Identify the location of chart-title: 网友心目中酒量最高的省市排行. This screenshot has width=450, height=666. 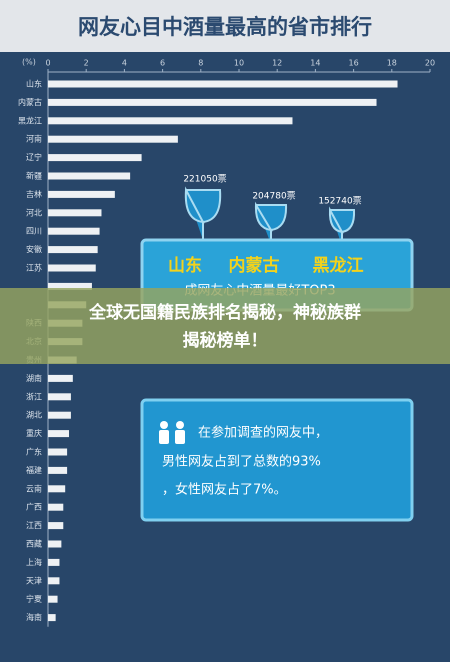
(225, 27).